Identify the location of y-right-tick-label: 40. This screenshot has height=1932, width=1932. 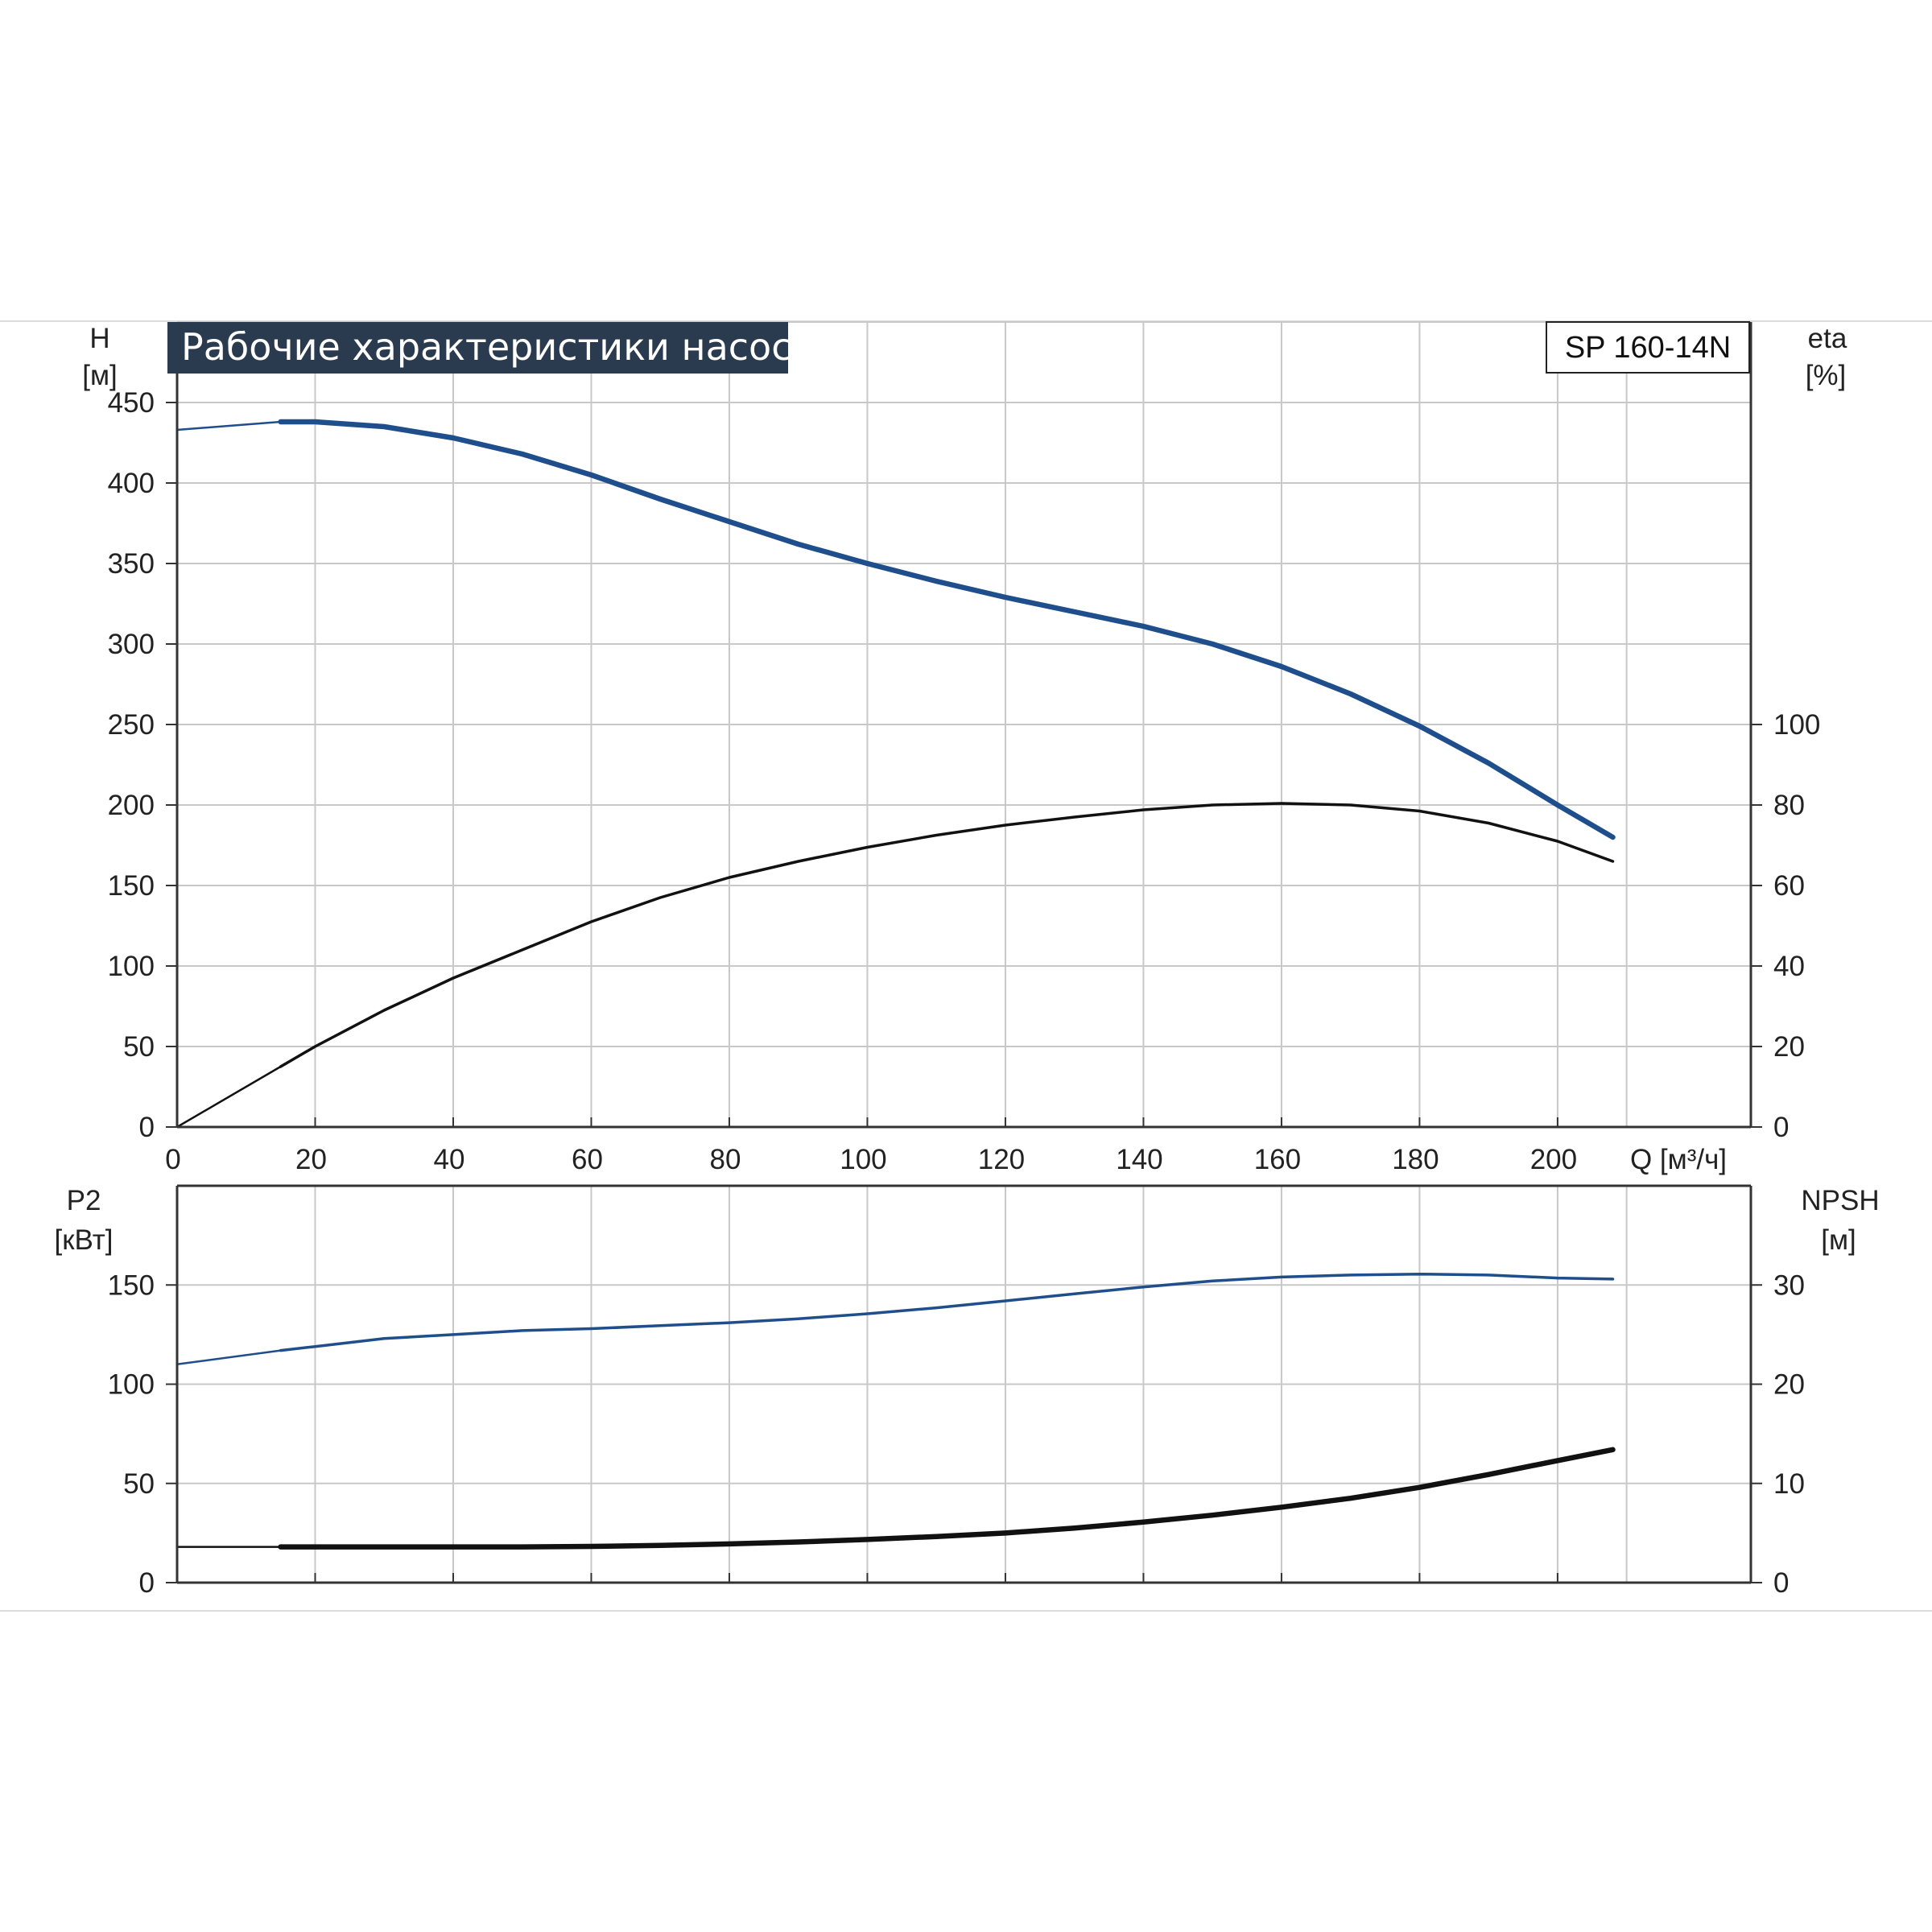
(1789, 966).